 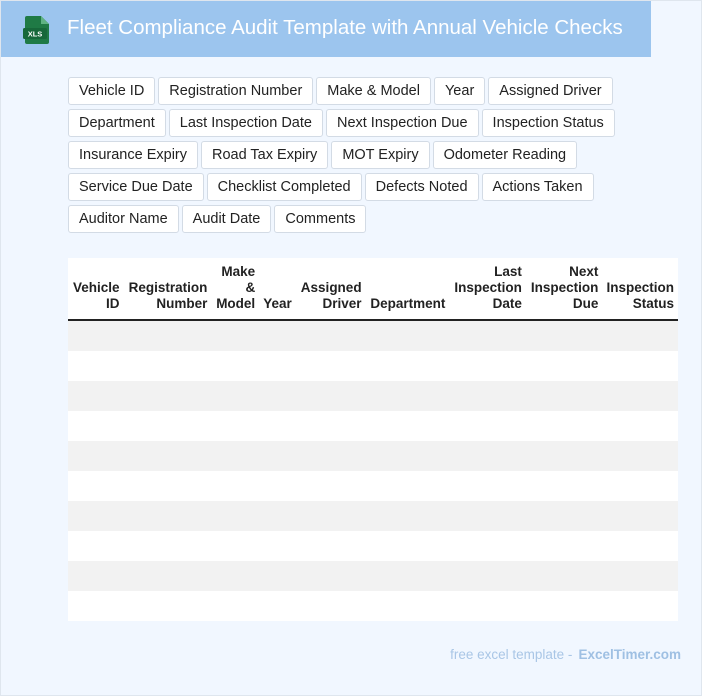 I want to click on column-header: Next Inspection Due, so click(x=564, y=289).